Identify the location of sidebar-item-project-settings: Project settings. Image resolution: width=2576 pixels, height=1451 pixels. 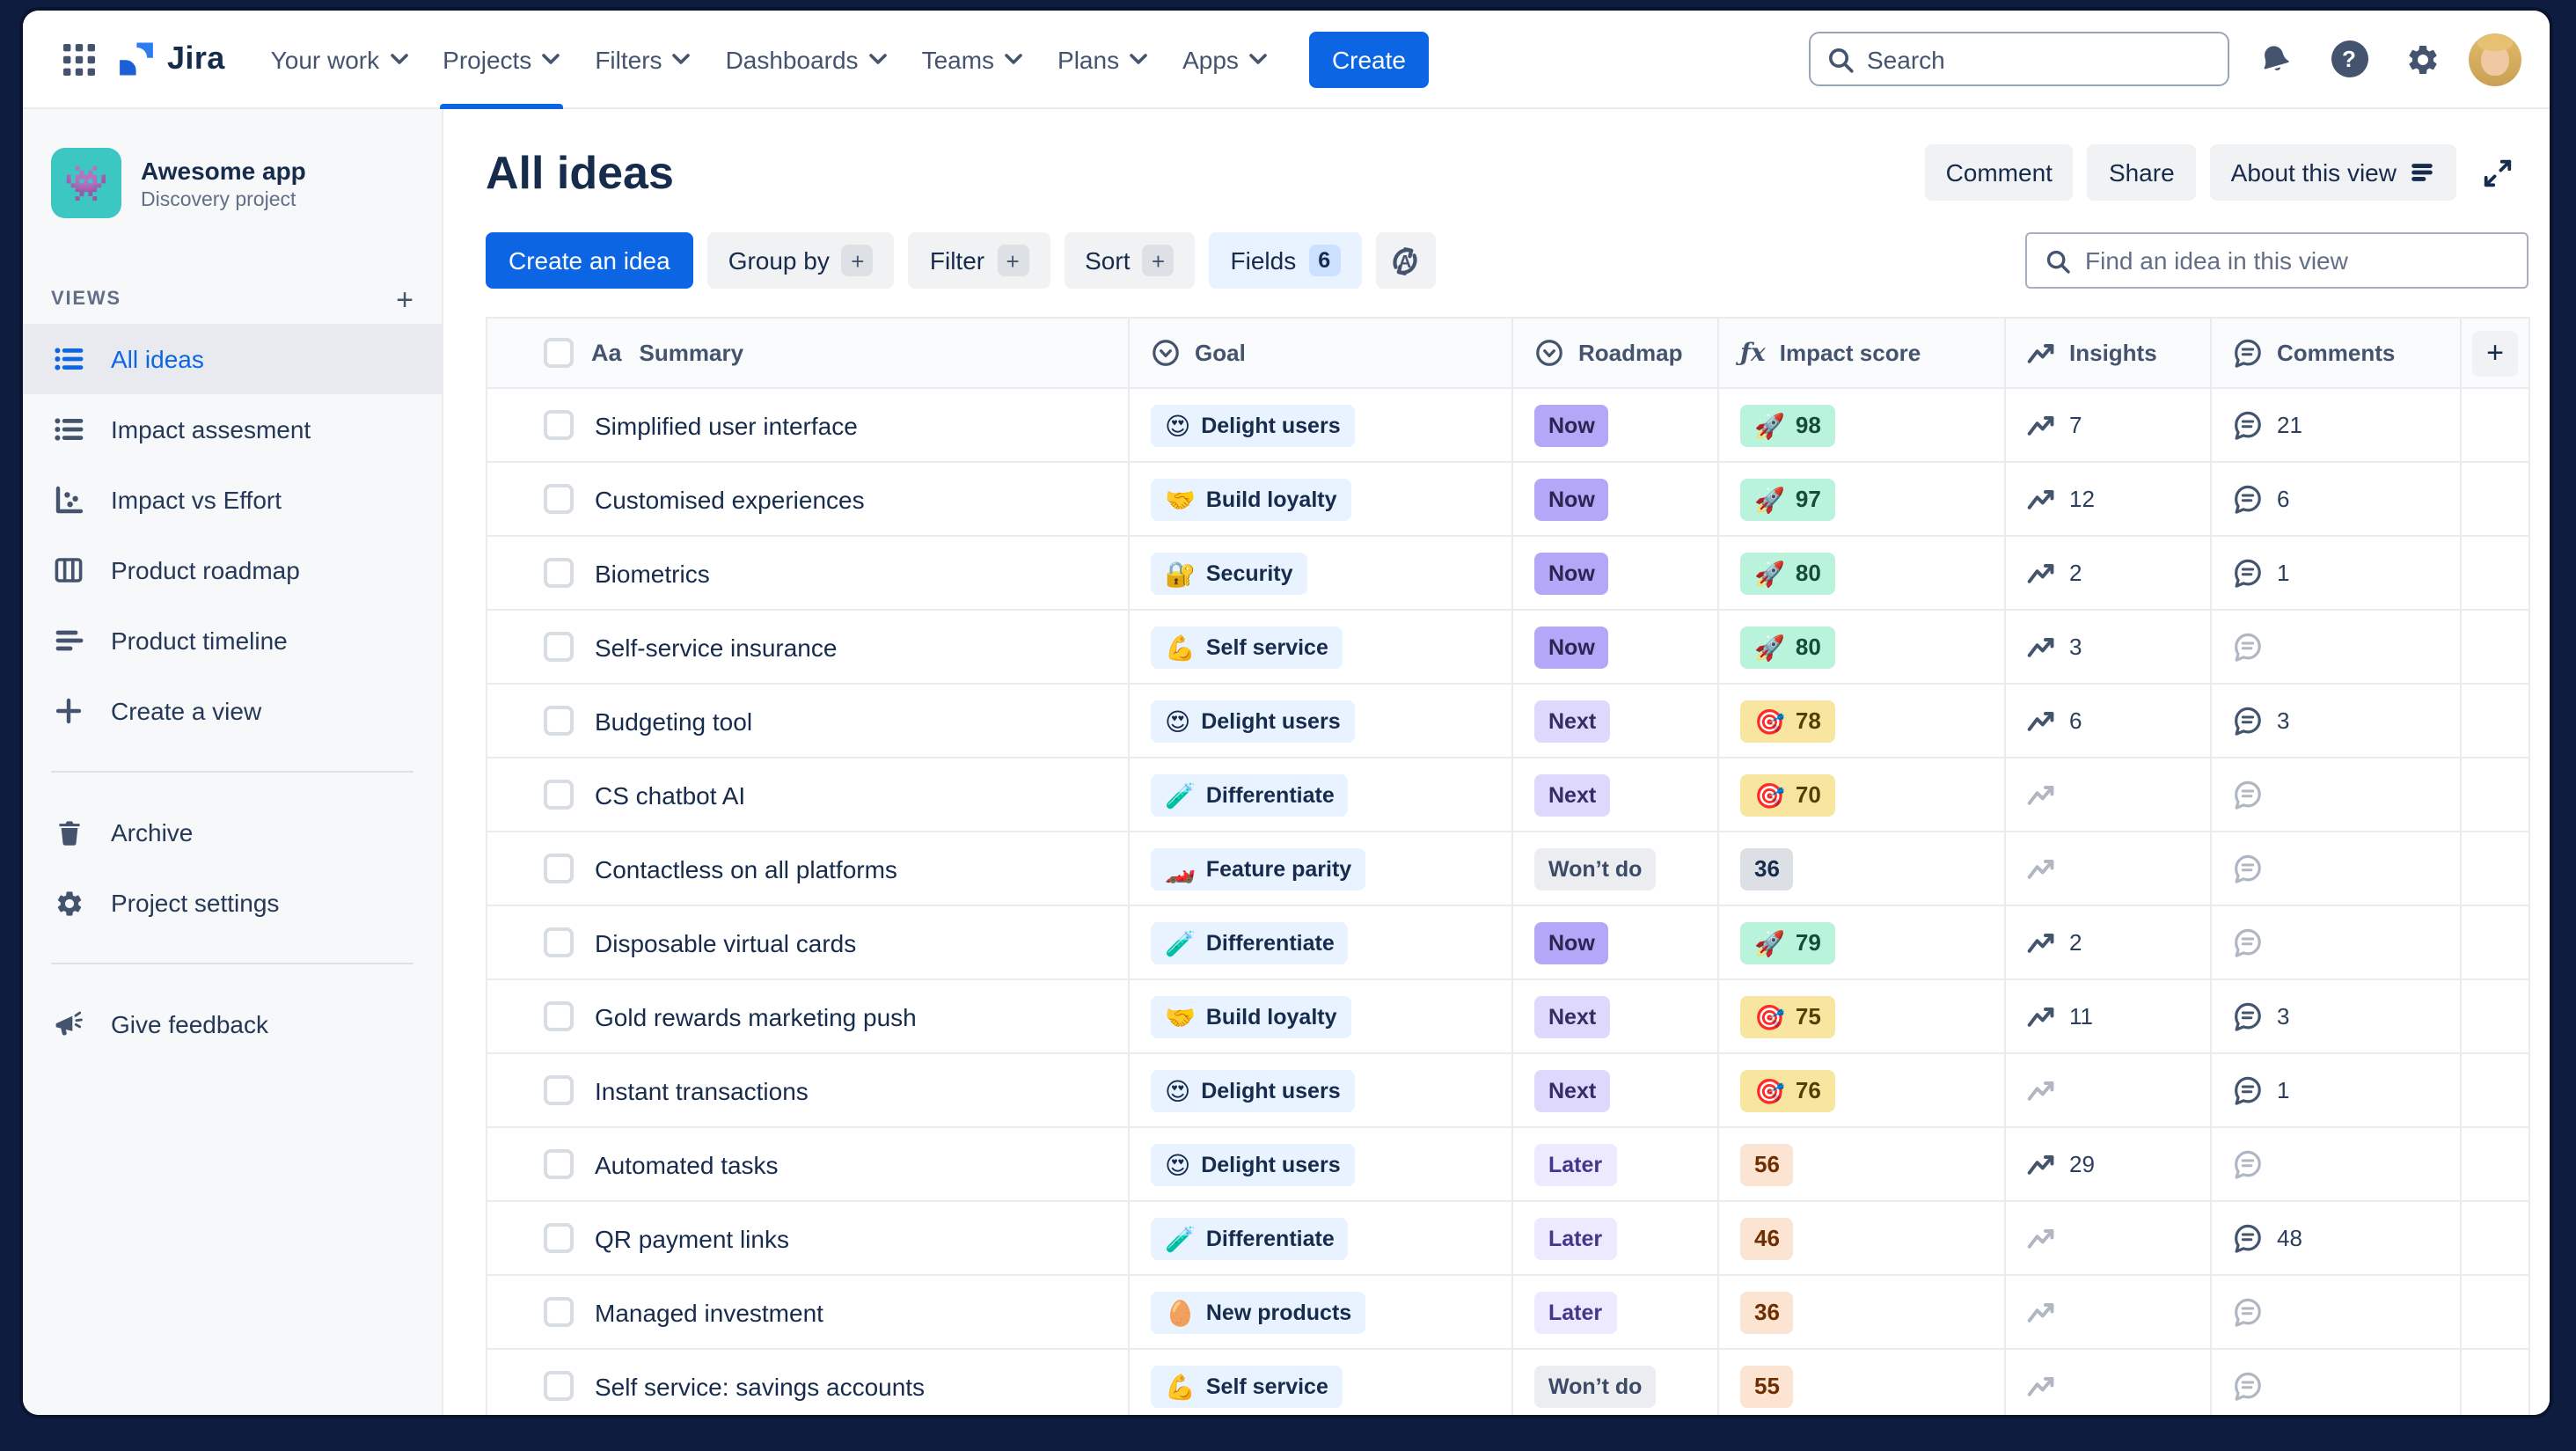
(232, 903).